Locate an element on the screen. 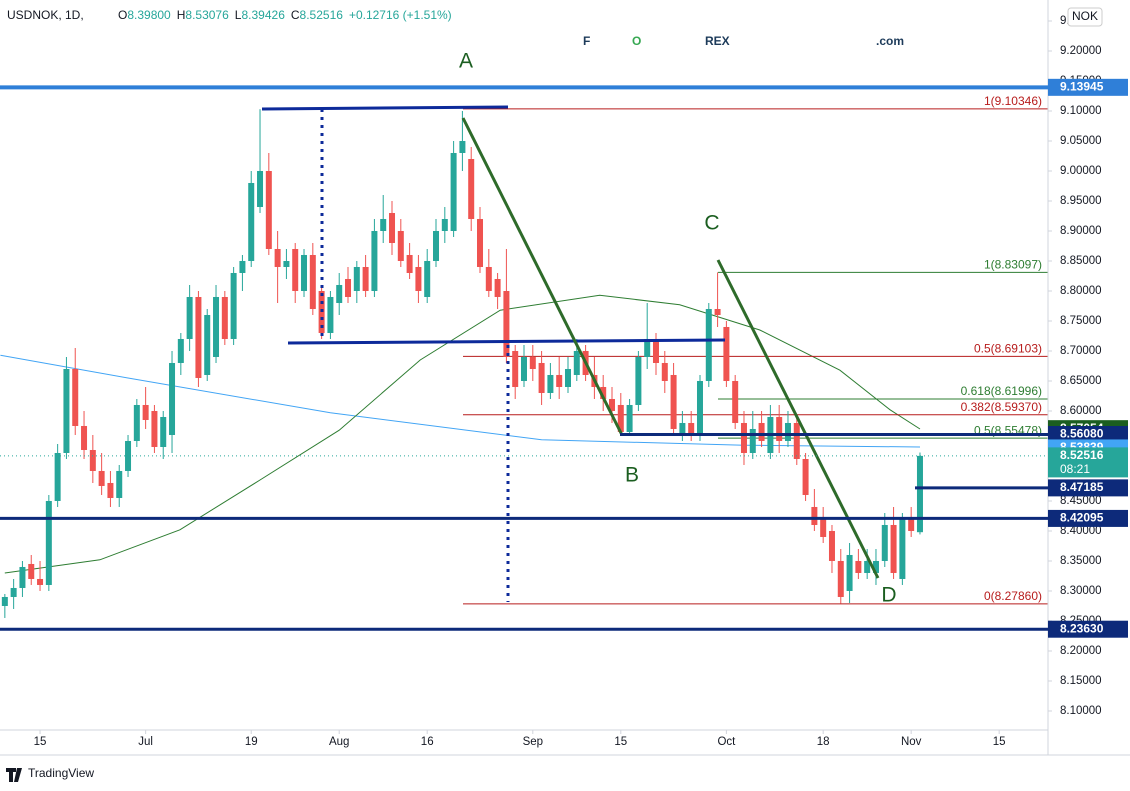 Image resolution: width=1130 pixels, height=791 pixels. x-tick-label: Oct is located at coordinates (726, 742).